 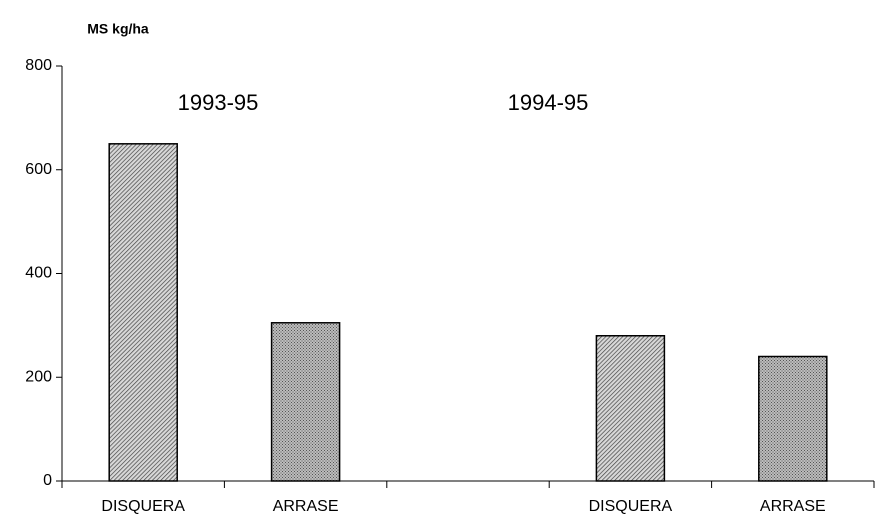 What do you see at coordinates (118, 29) in the screenshot?
I see `y-axis-label: MS kg/ha` at bounding box center [118, 29].